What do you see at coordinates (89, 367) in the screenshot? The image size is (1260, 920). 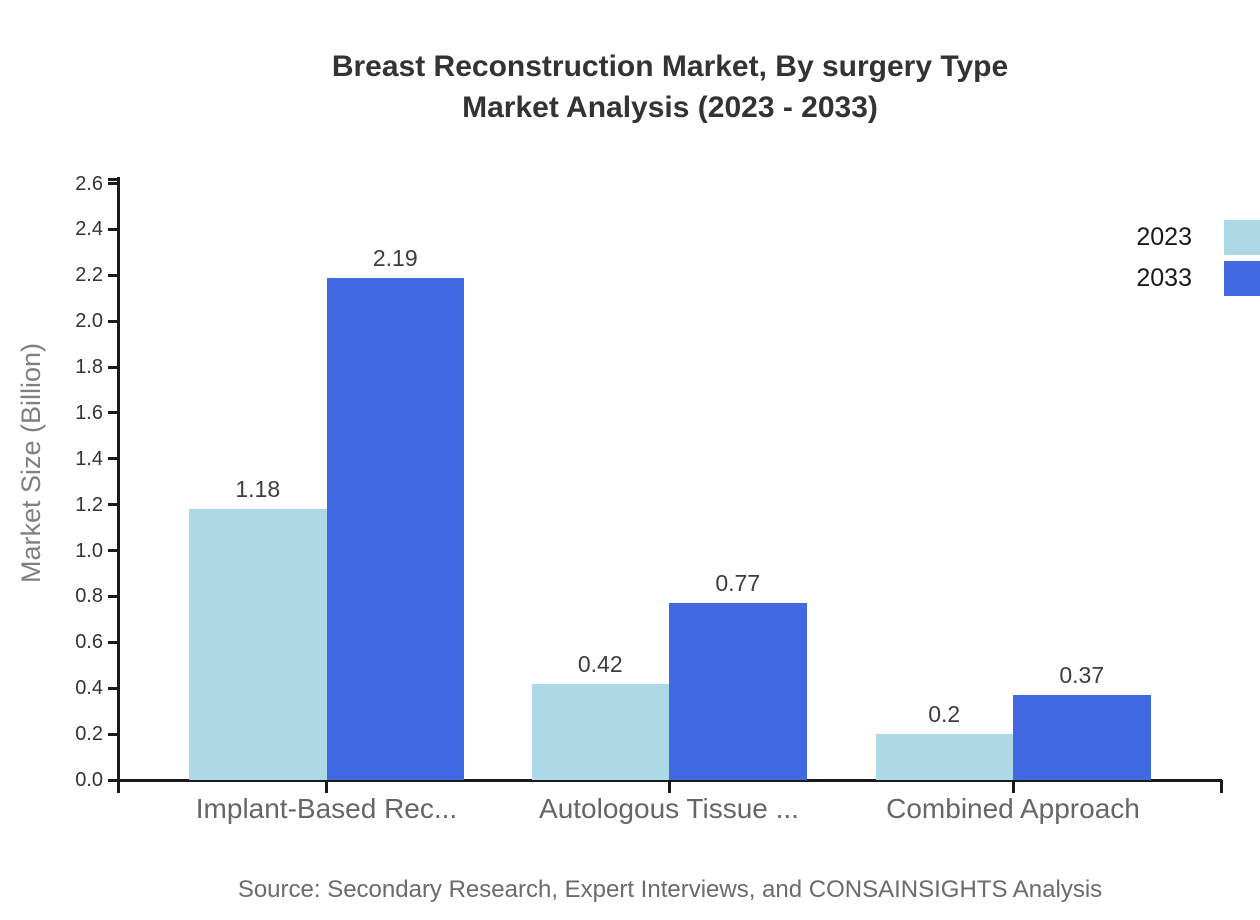 I see `y-tick-label: 1.8` at bounding box center [89, 367].